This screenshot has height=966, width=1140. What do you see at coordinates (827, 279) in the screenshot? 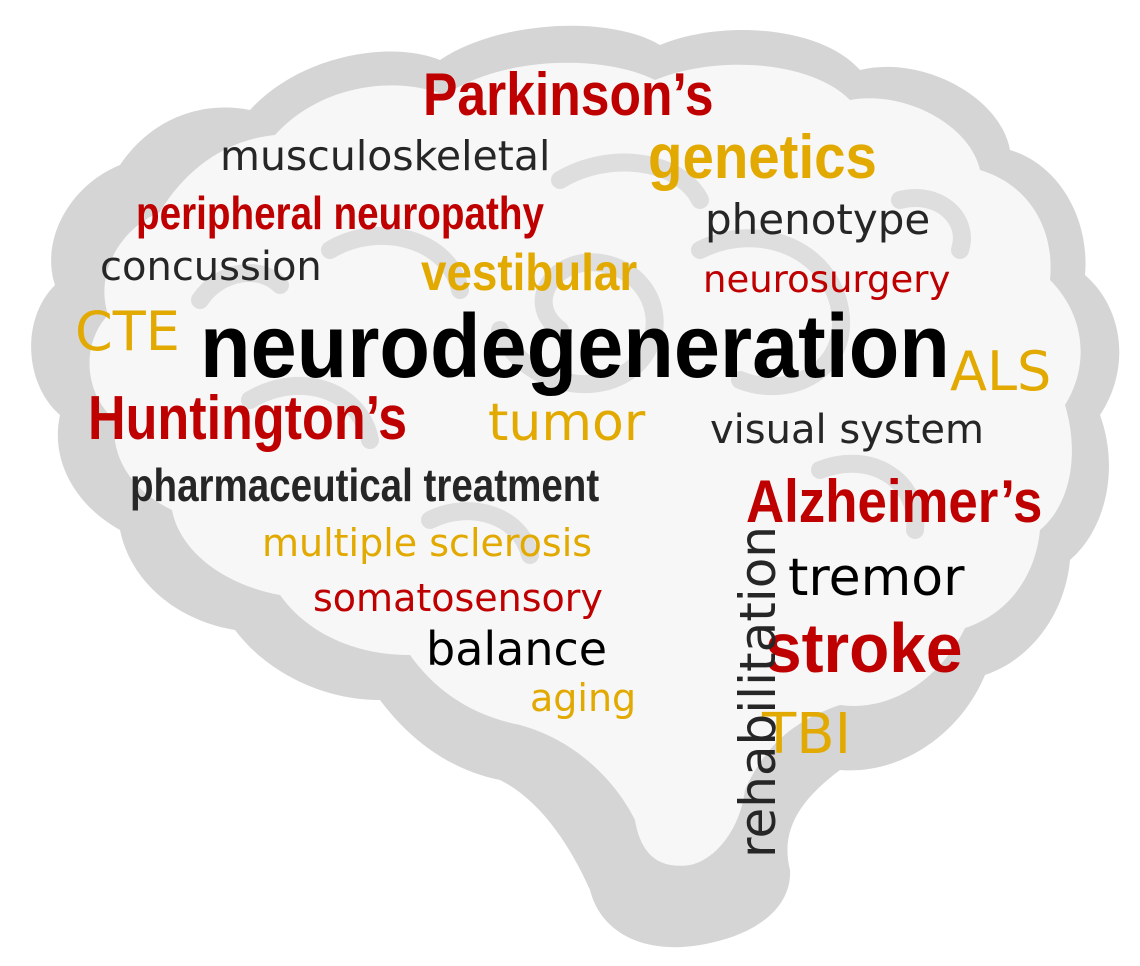
I see `word-neurosurgery: neurosurgery` at bounding box center [827, 279].